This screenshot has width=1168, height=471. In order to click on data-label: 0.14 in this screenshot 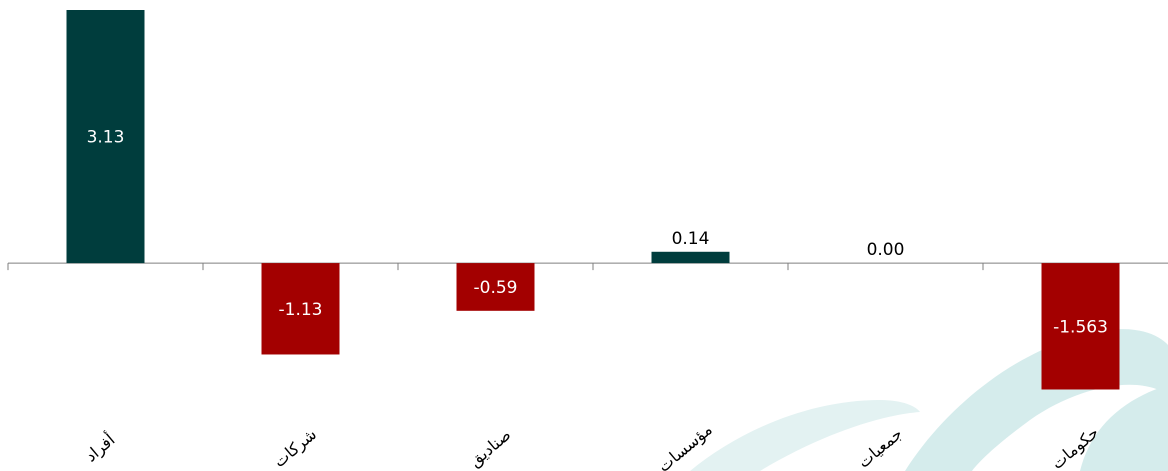, I will do `click(691, 239)`.